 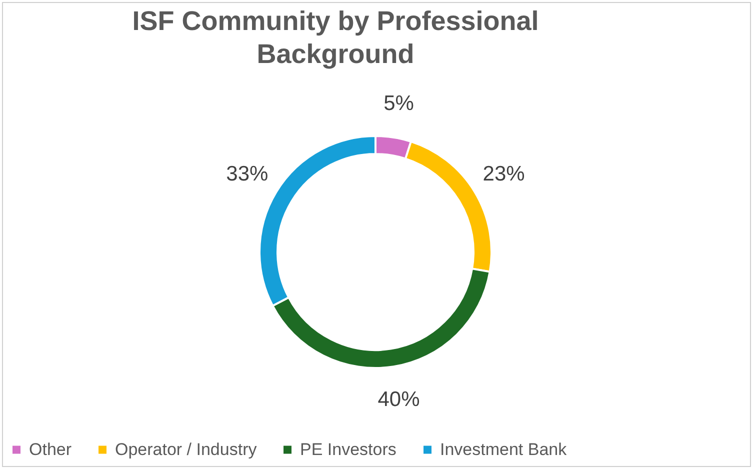 I want to click on data-label: 23%, so click(x=503, y=174).